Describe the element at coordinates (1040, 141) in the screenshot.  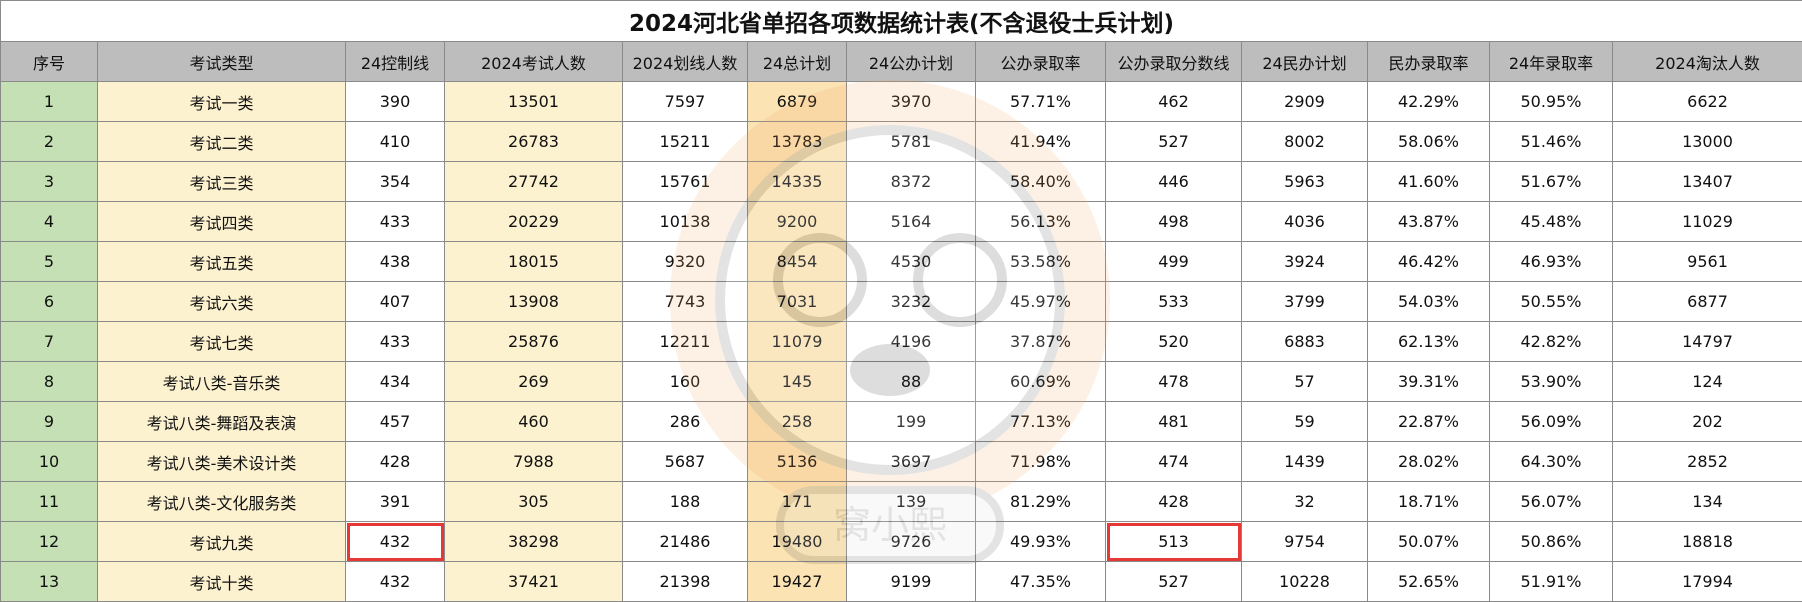
I see `cell-public-rate: 41.94%` at that location.